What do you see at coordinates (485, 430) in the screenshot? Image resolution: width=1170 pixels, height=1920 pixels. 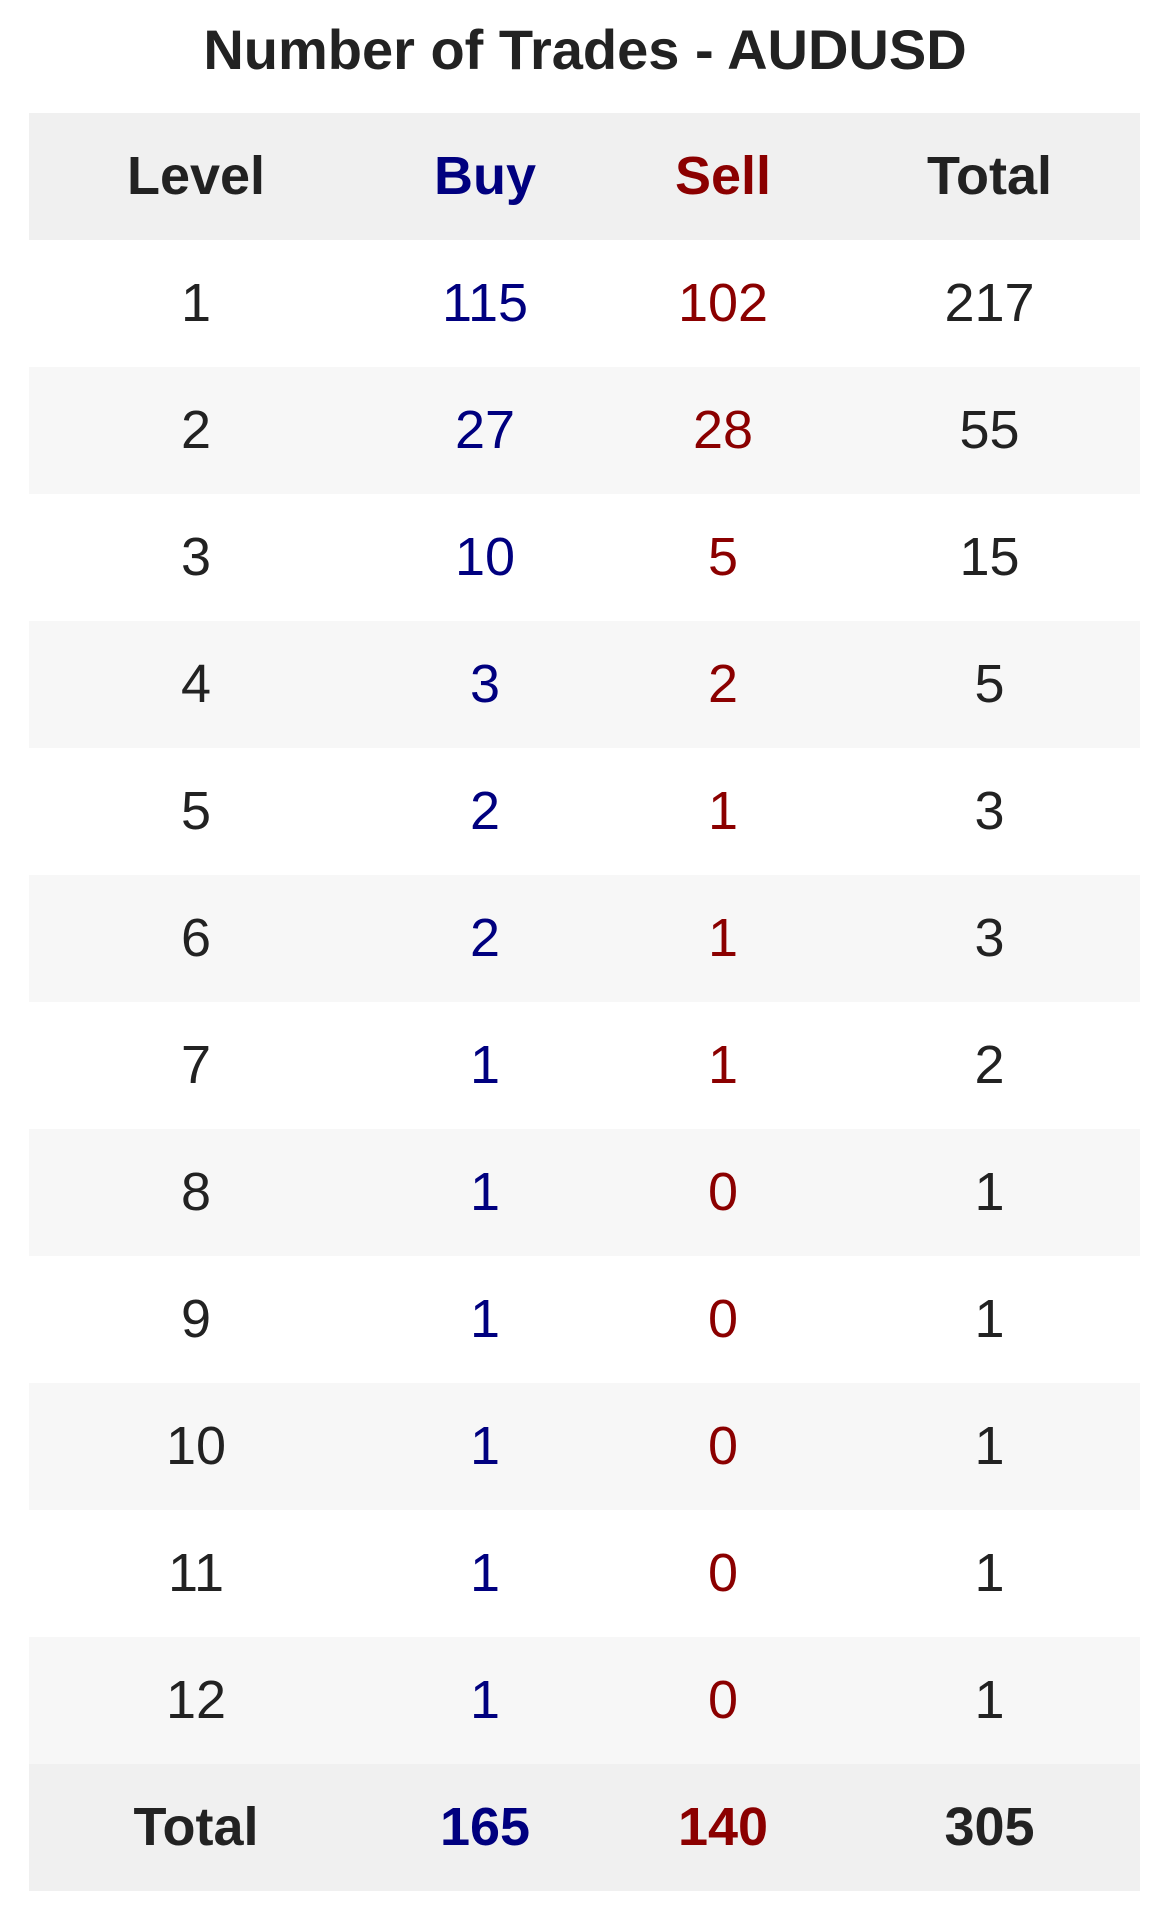 I see `buy-cell: 27` at bounding box center [485, 430].